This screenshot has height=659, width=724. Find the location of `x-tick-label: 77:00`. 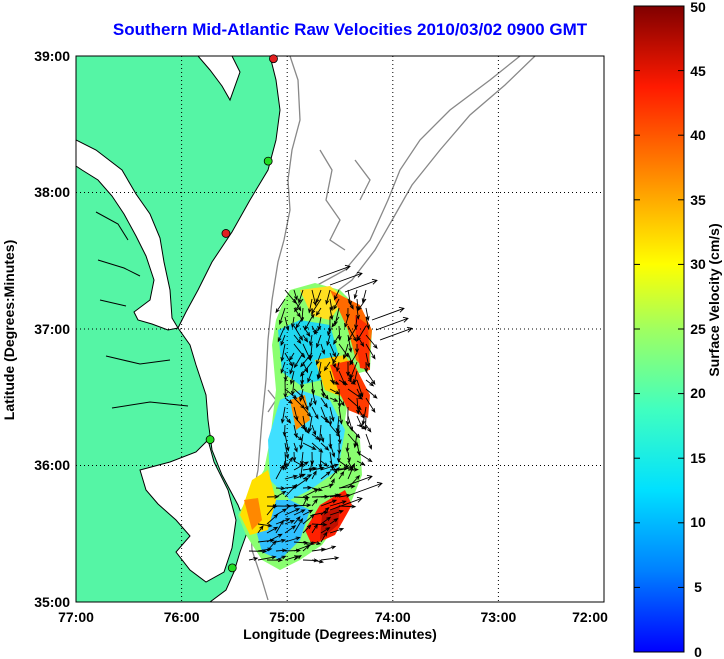

x-tick-label: 77:00 is located at coordinates (76, 617).